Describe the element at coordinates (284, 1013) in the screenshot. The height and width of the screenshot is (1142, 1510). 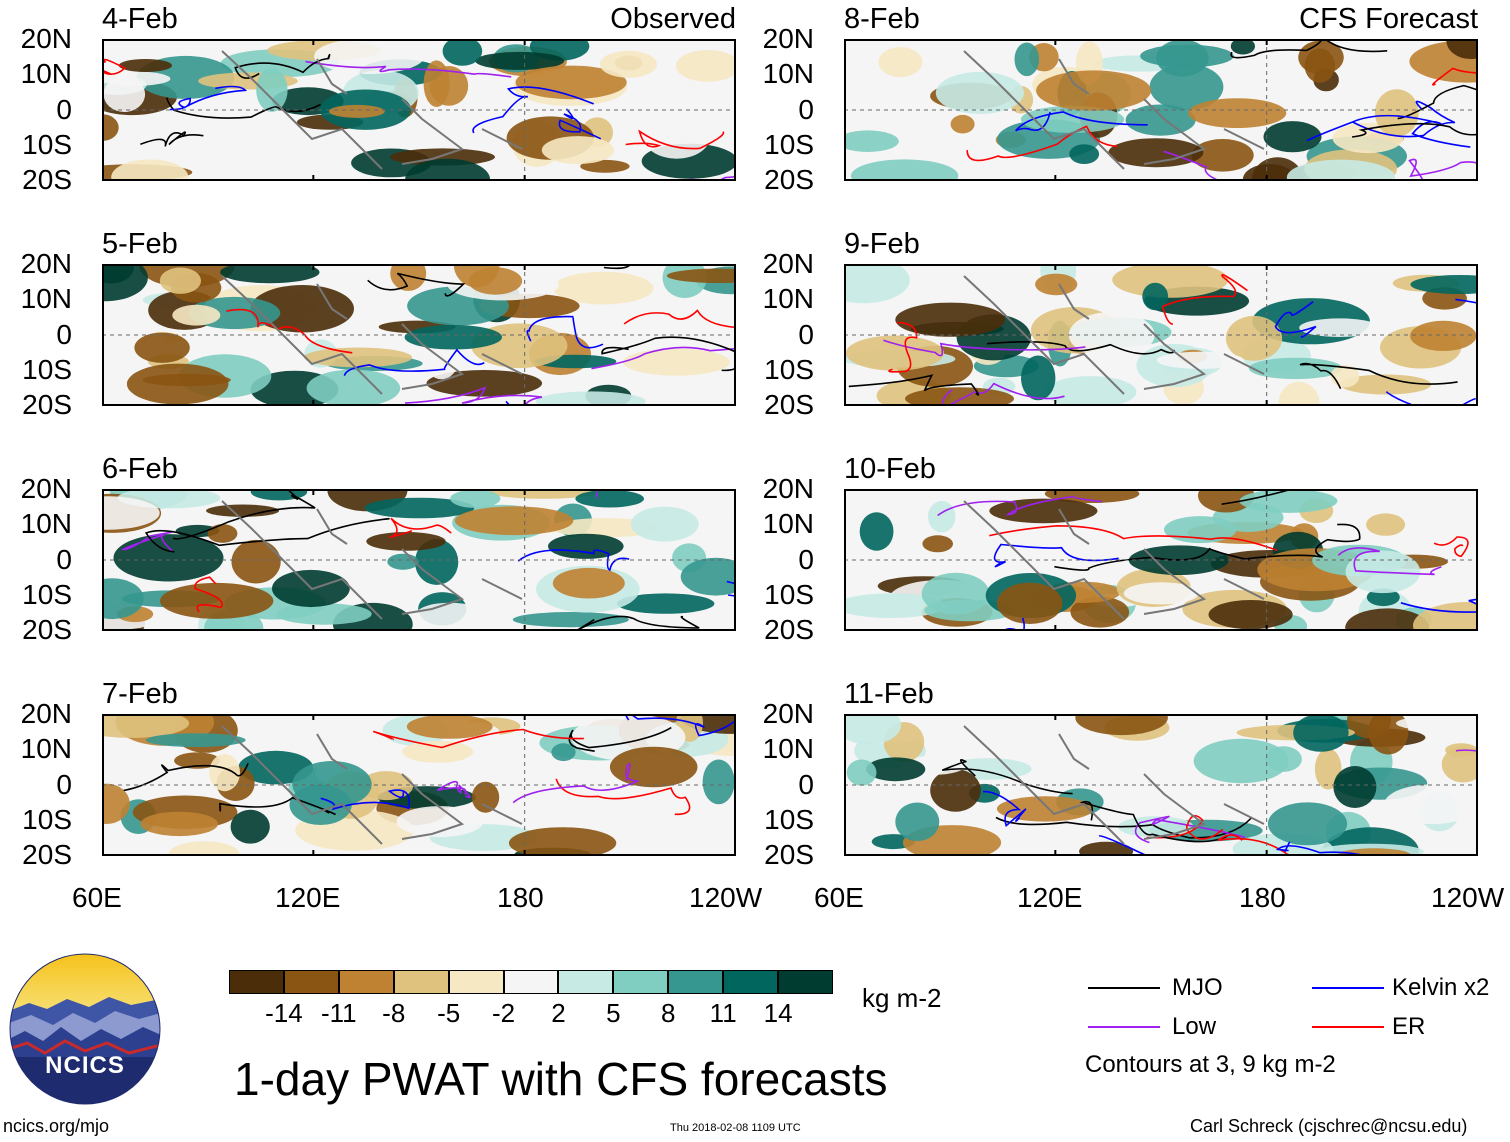
I see `colorbar-tick-label: -14` at that location.